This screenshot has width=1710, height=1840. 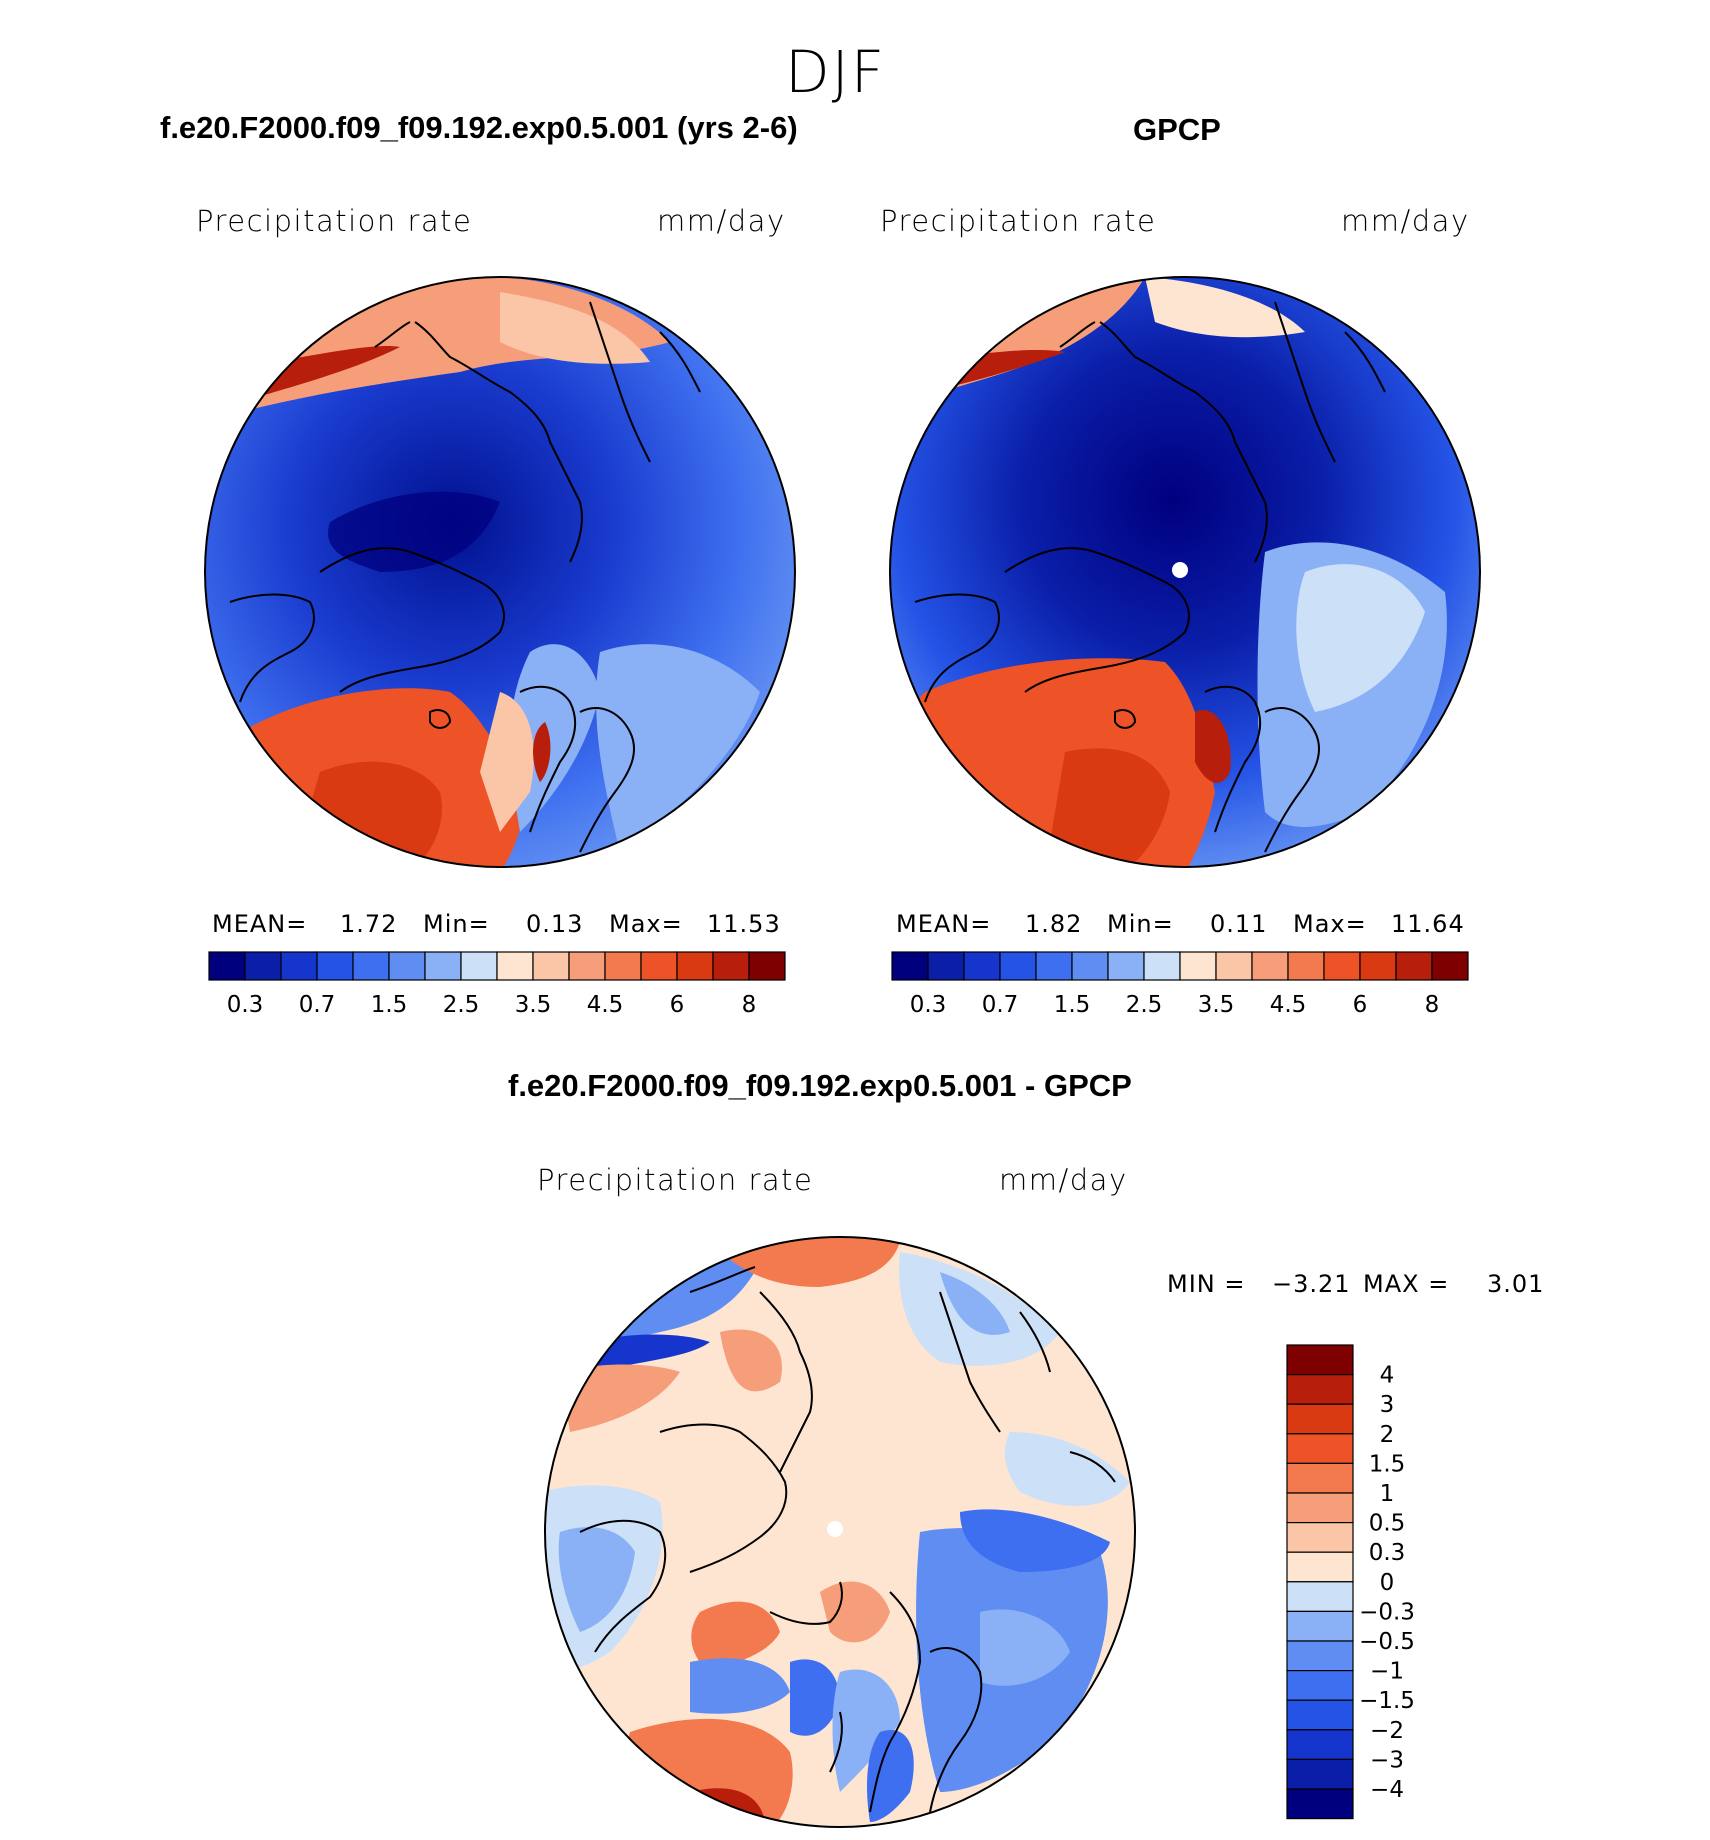 What do you see at coordinates (1387, 1524) in the screenshot?
I see `panel3-colorbar-tick-label: 0.5` at bounding box center [1387, 1524].